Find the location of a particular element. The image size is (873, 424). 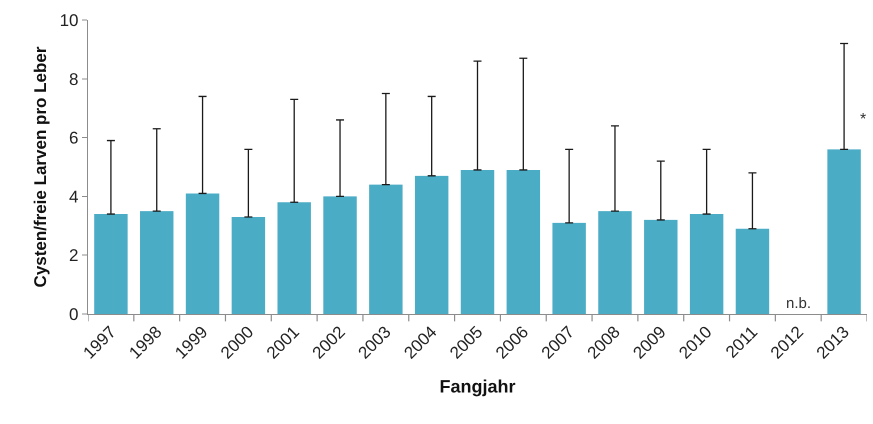

x-axis-title: Fangjahr is located at coordinates (477, 386).